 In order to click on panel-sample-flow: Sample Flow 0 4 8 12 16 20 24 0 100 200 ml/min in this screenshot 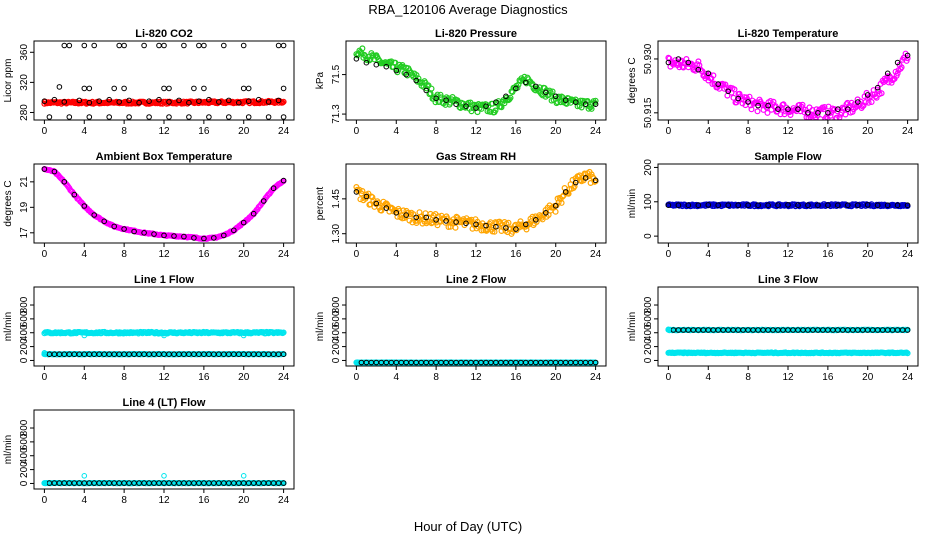, I will do `click(773, 205)`.